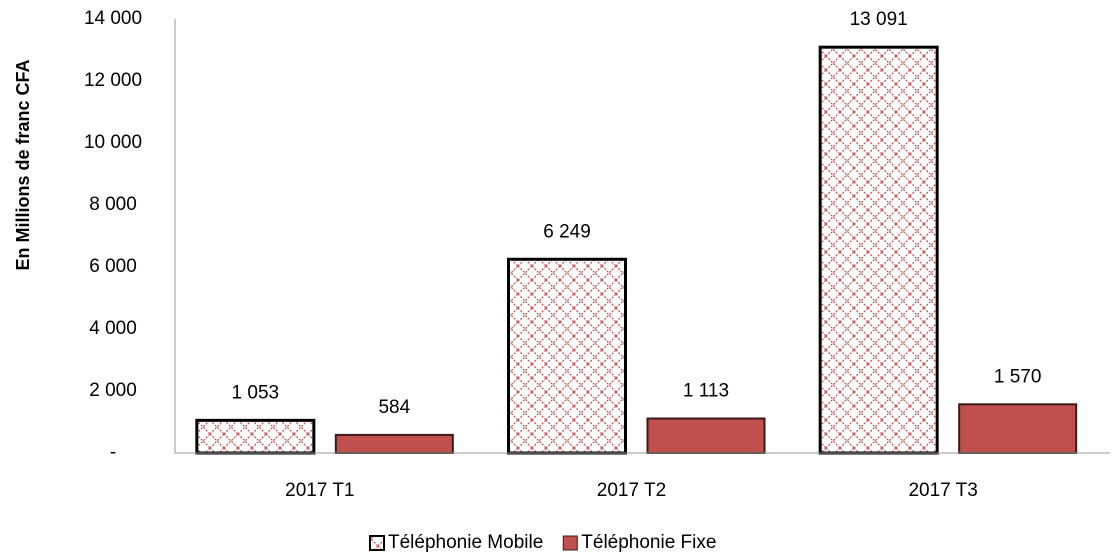 The width and height of the screenshot is (1116, 557). What do you see at coordinates (113, 142) in the screenshot?
I see `y-tick-label: 10 000` at bounding box center [113, 142].